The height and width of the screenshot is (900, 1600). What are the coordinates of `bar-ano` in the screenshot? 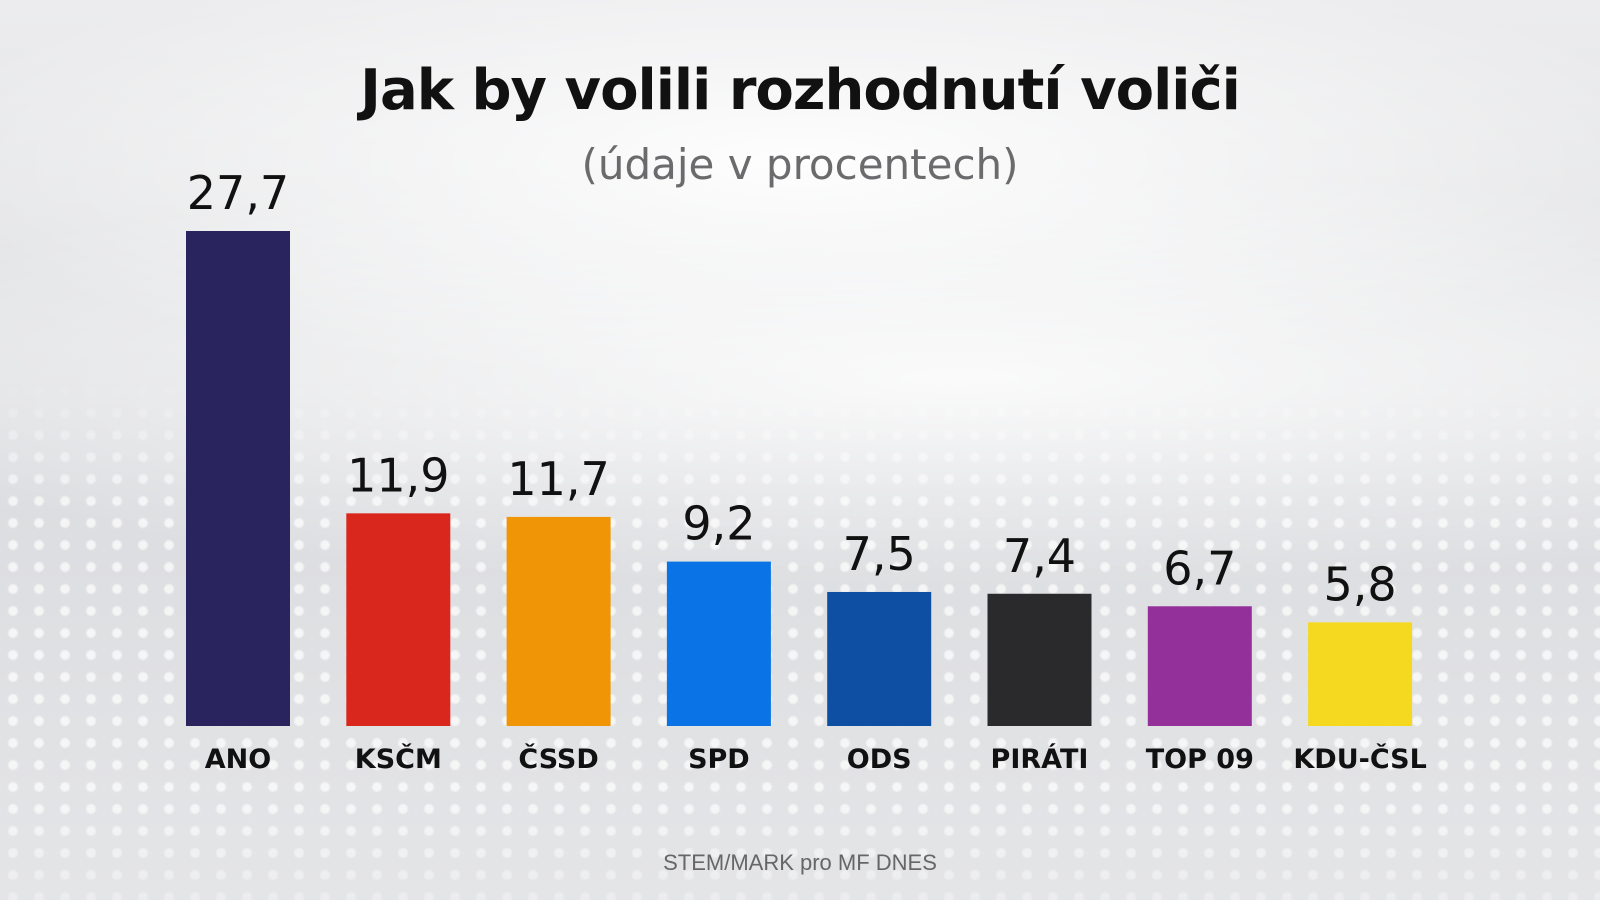 It's located at (238, 478).